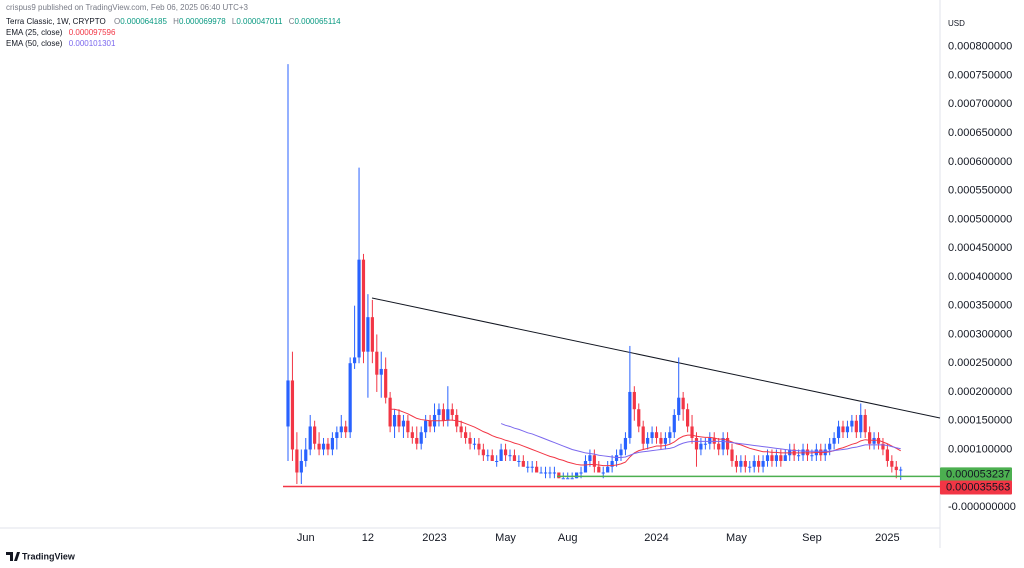 The width and height of the screenshot is (1024, 568). What do you see at coordinates (34, 32) in the screenshot?
I see `legend-name: EMA (25, close)` at bounding box center [34, 32].